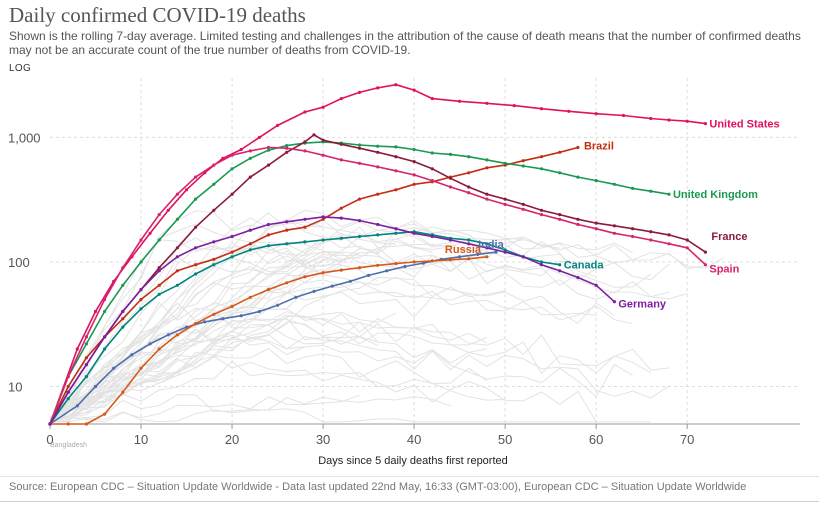 This screenshot has width=819, height=510. Describe the element at coordinates (744, 125) in the screenshot. I see `series-label: United States` at that location.